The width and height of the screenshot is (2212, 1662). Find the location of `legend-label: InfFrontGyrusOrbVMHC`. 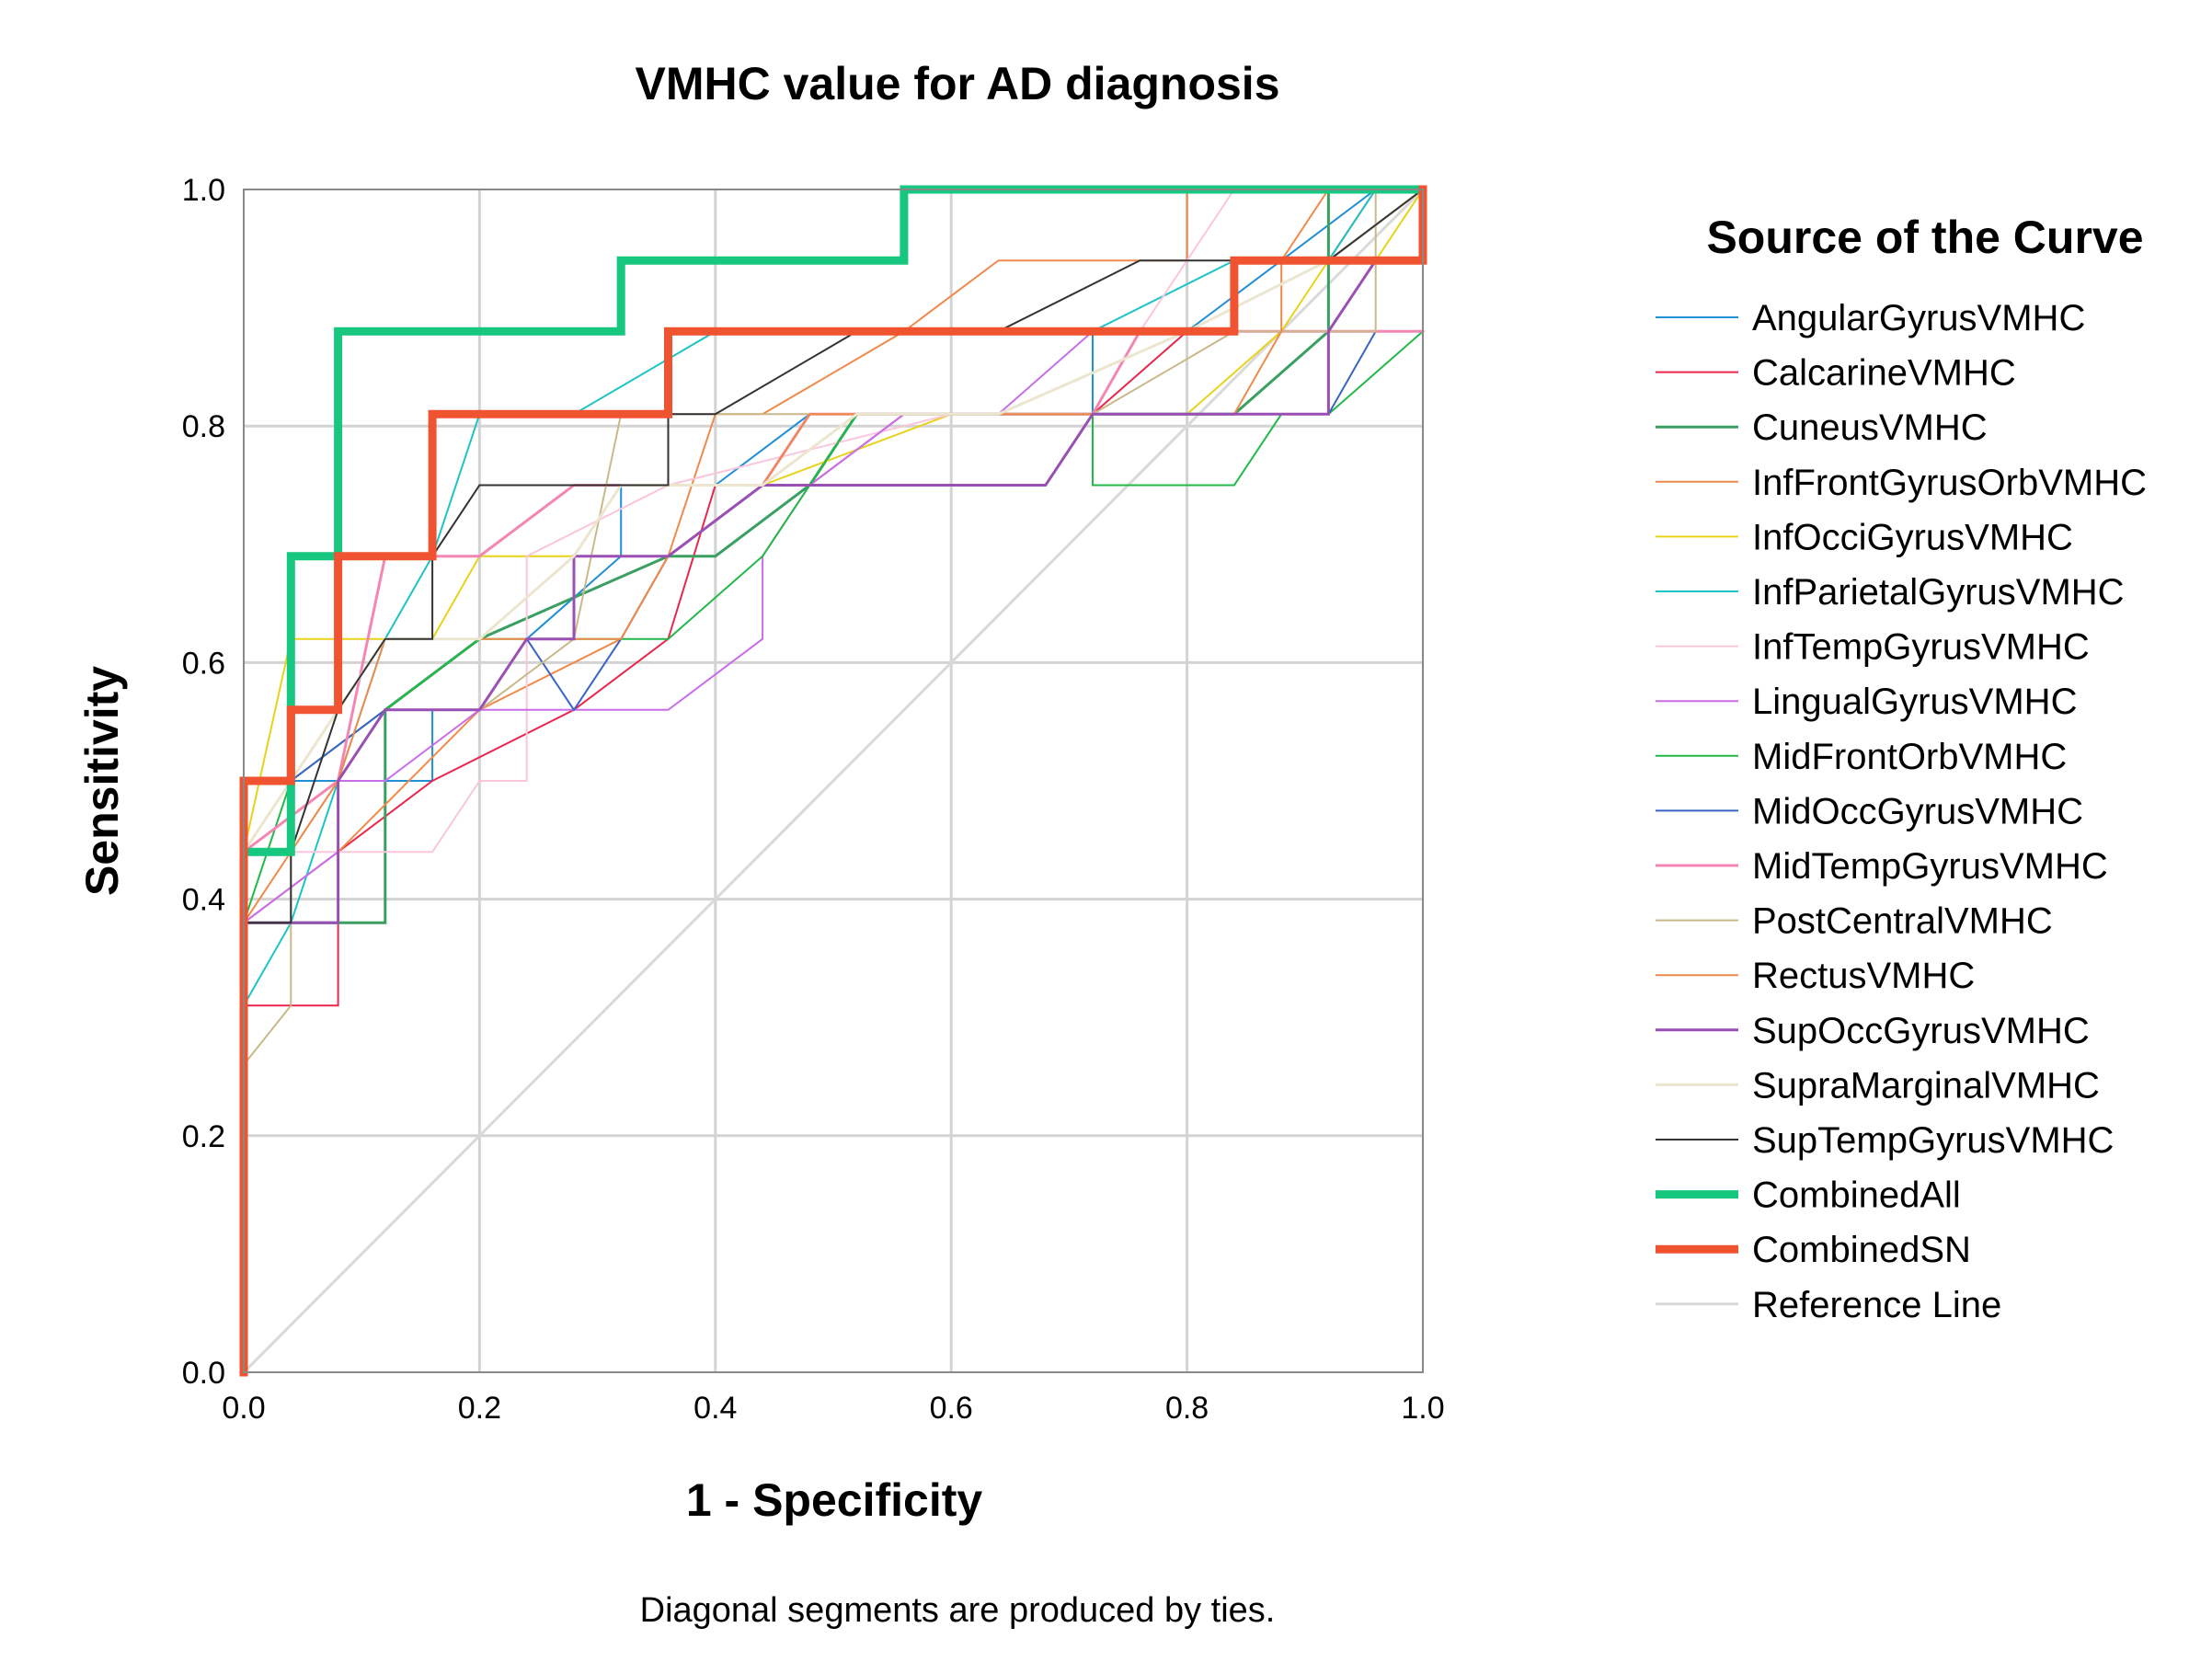

legend-label: InfFrontGyrusOrbVMHC is located at coordinates (1950, 483).